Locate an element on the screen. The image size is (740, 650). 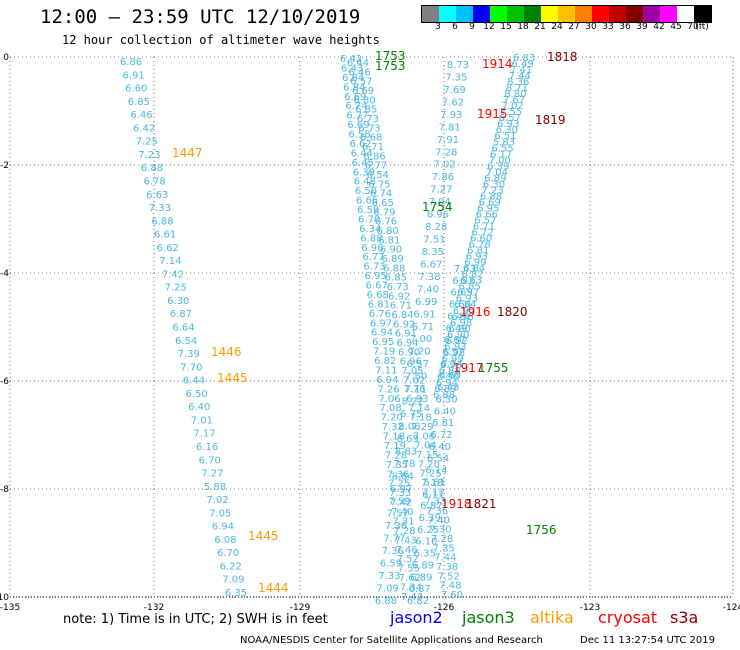
wave-height-value: 6.59 is located at coordinates (391, 564).